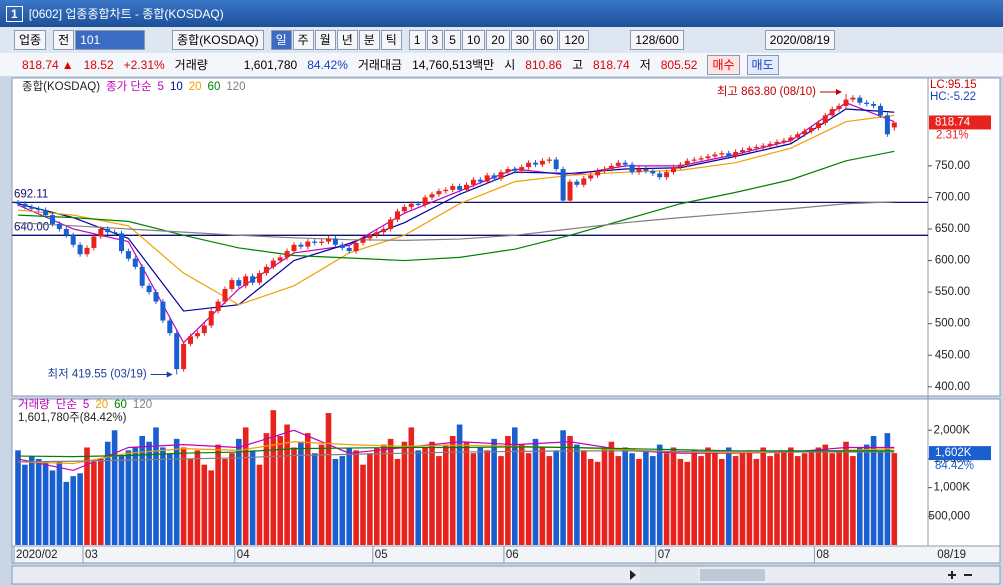 This screenshot has height=586, width=1003. I want to click on period-tab: 분, so click(369, 40).